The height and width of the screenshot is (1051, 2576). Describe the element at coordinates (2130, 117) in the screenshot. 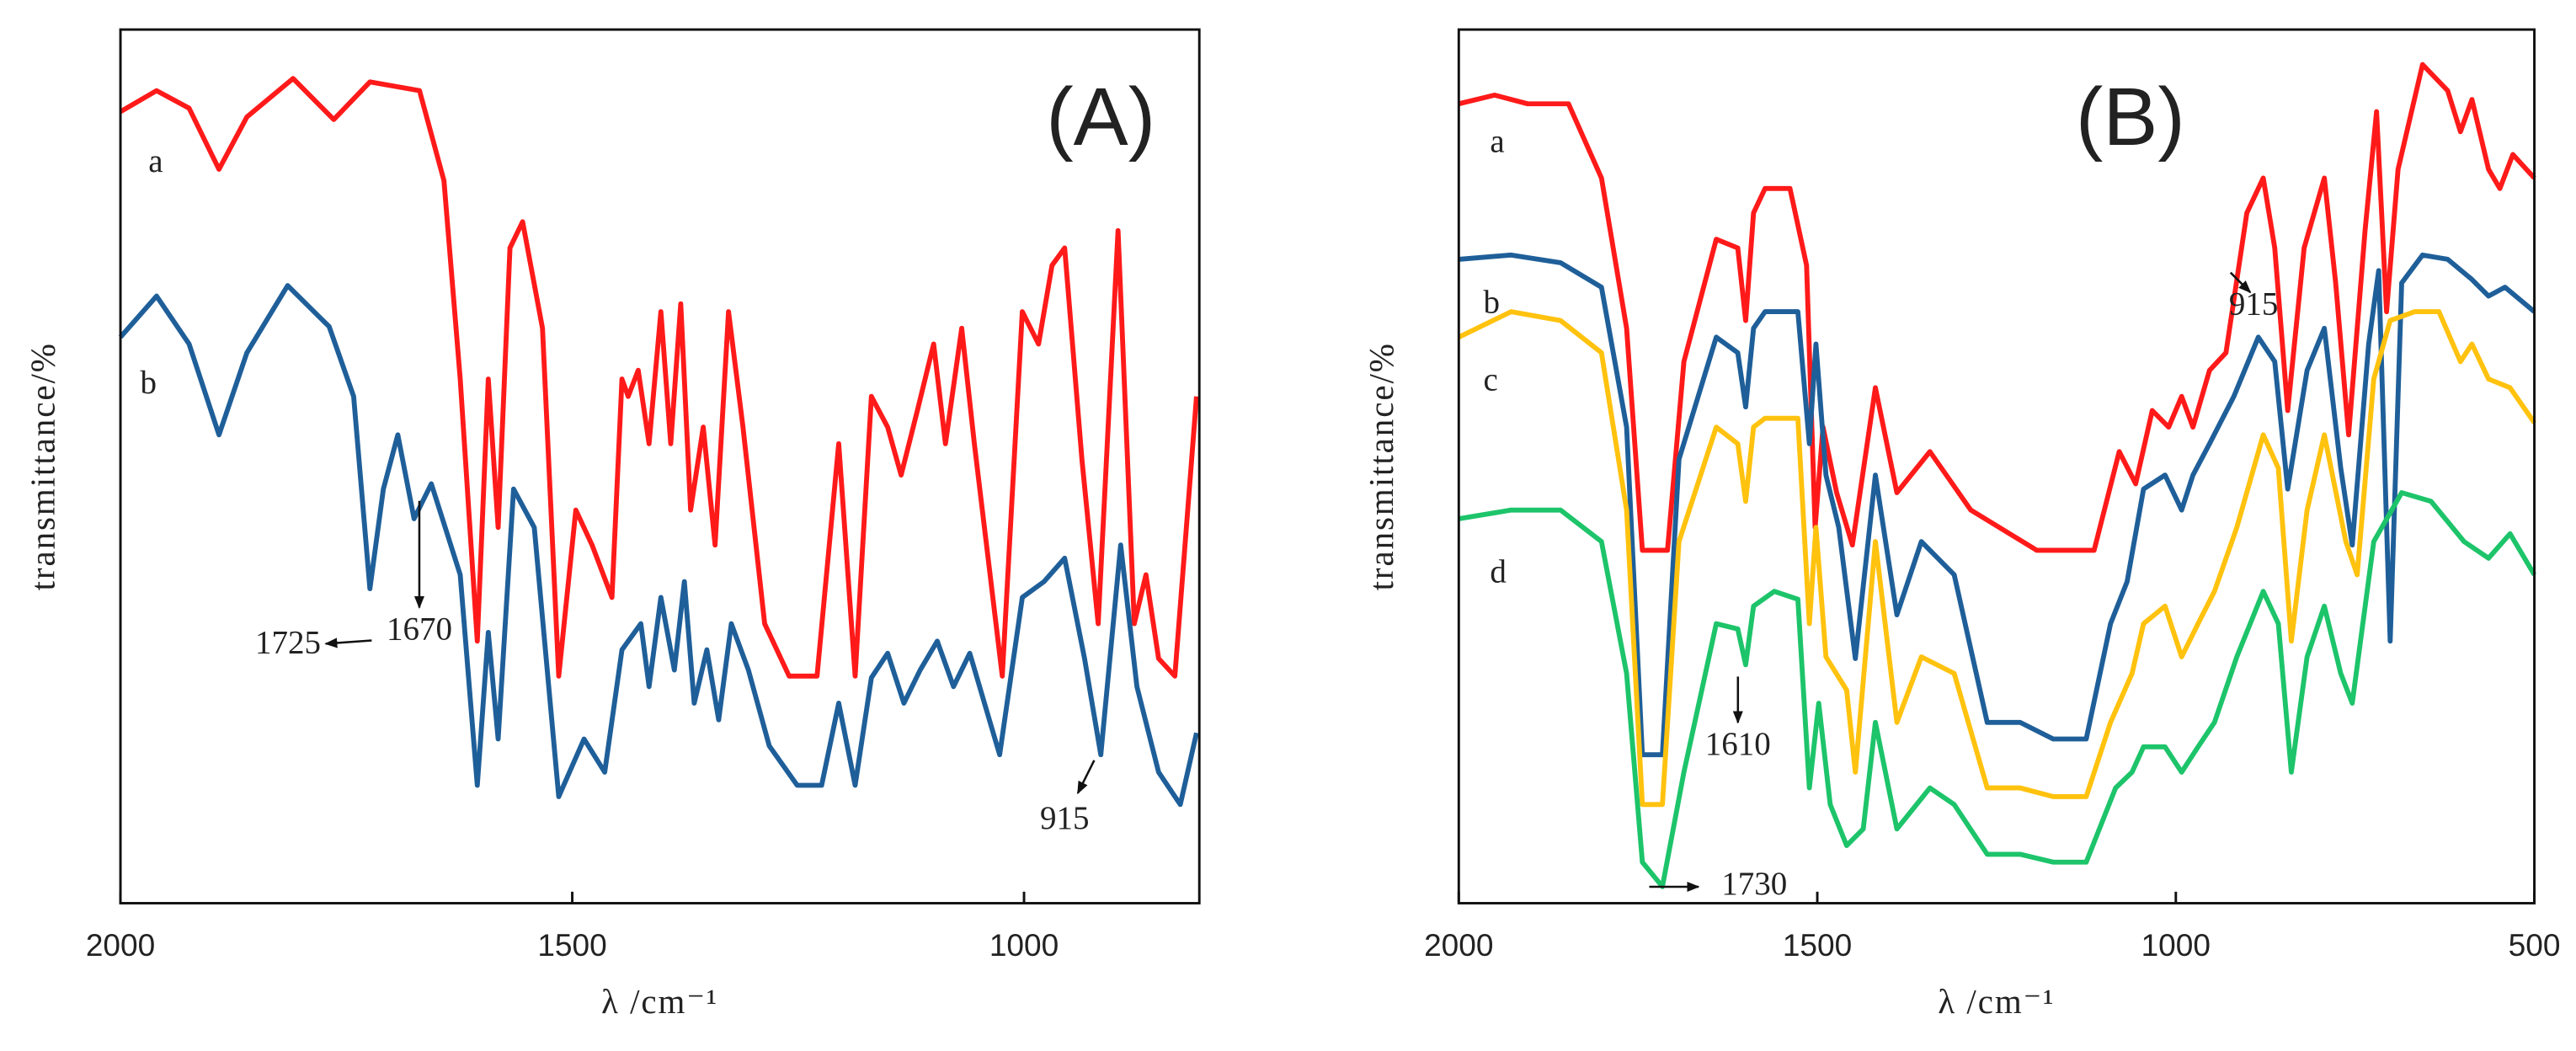

I see `panel-label: (B)` at that location.